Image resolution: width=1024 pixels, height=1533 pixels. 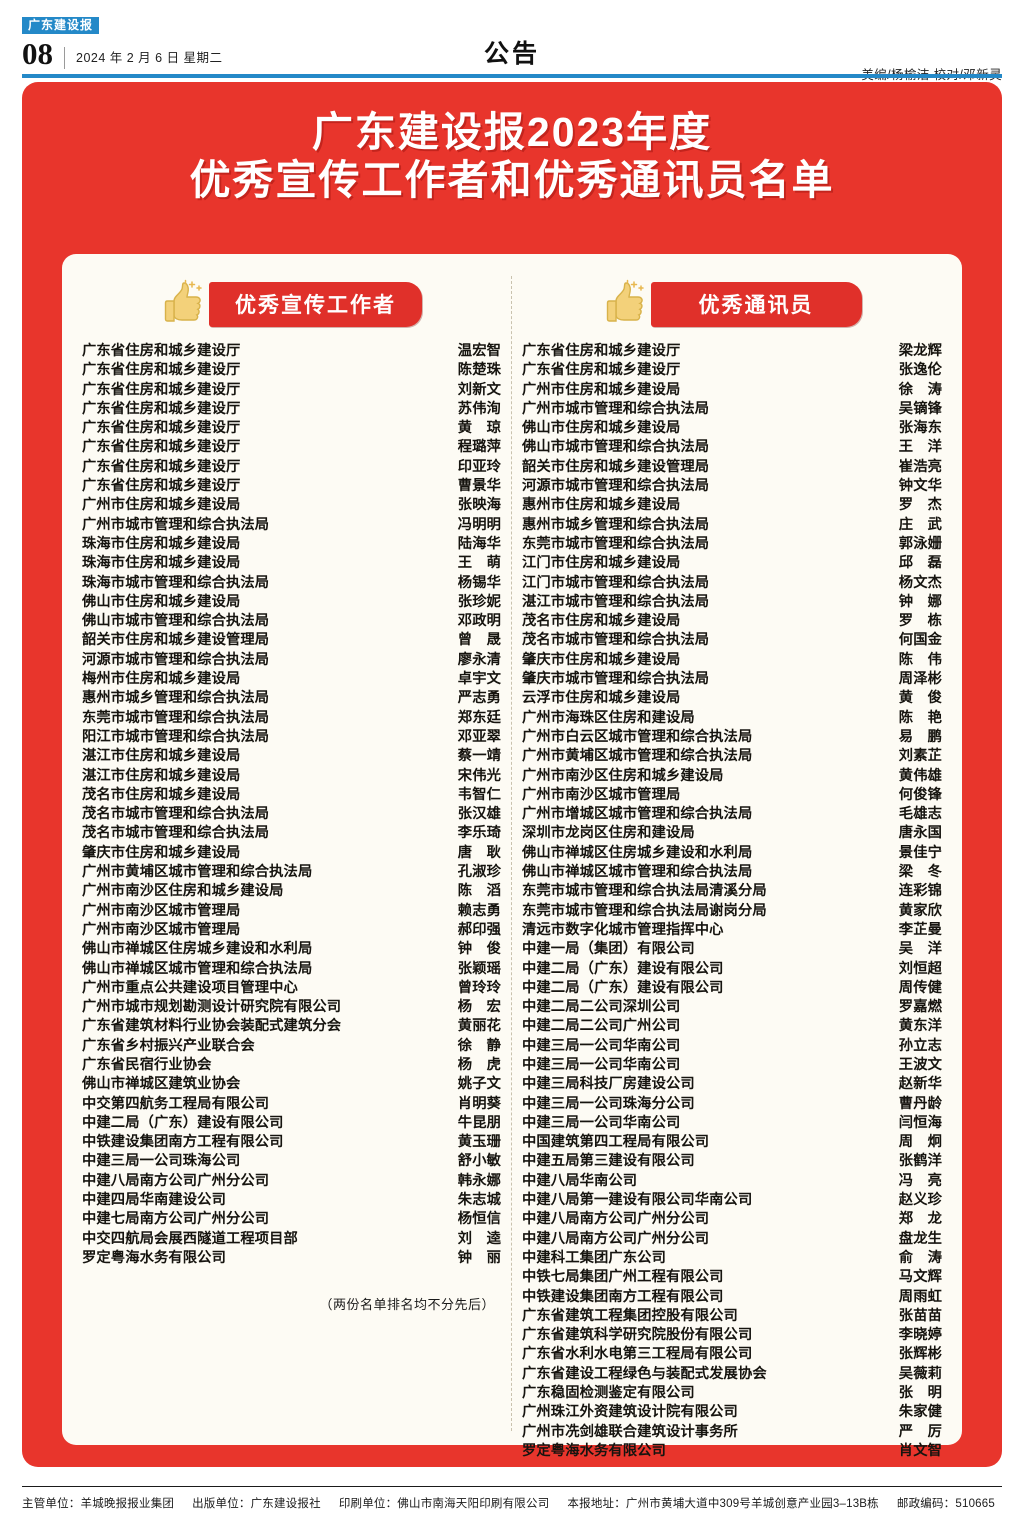 I want to click on list-row: 湛江市城市管理和综合执法局 钟 娜, so click(x=732, y=602).